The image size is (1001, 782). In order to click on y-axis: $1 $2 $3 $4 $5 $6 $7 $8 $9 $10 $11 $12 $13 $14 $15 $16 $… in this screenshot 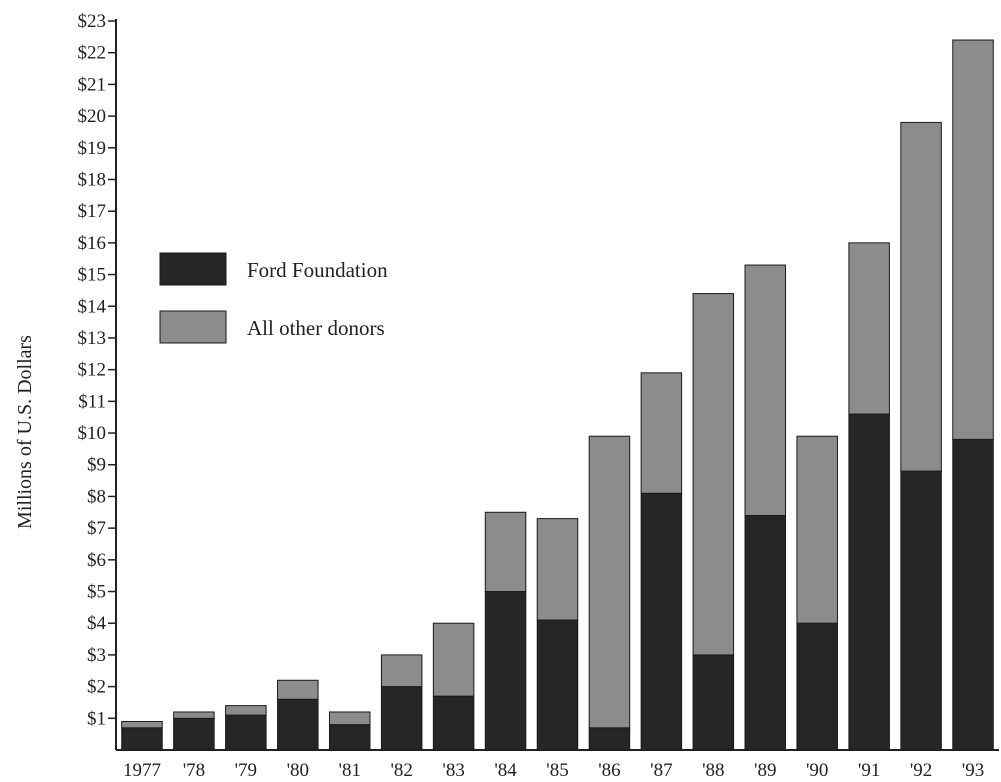, I will do `click(97, 380)`.